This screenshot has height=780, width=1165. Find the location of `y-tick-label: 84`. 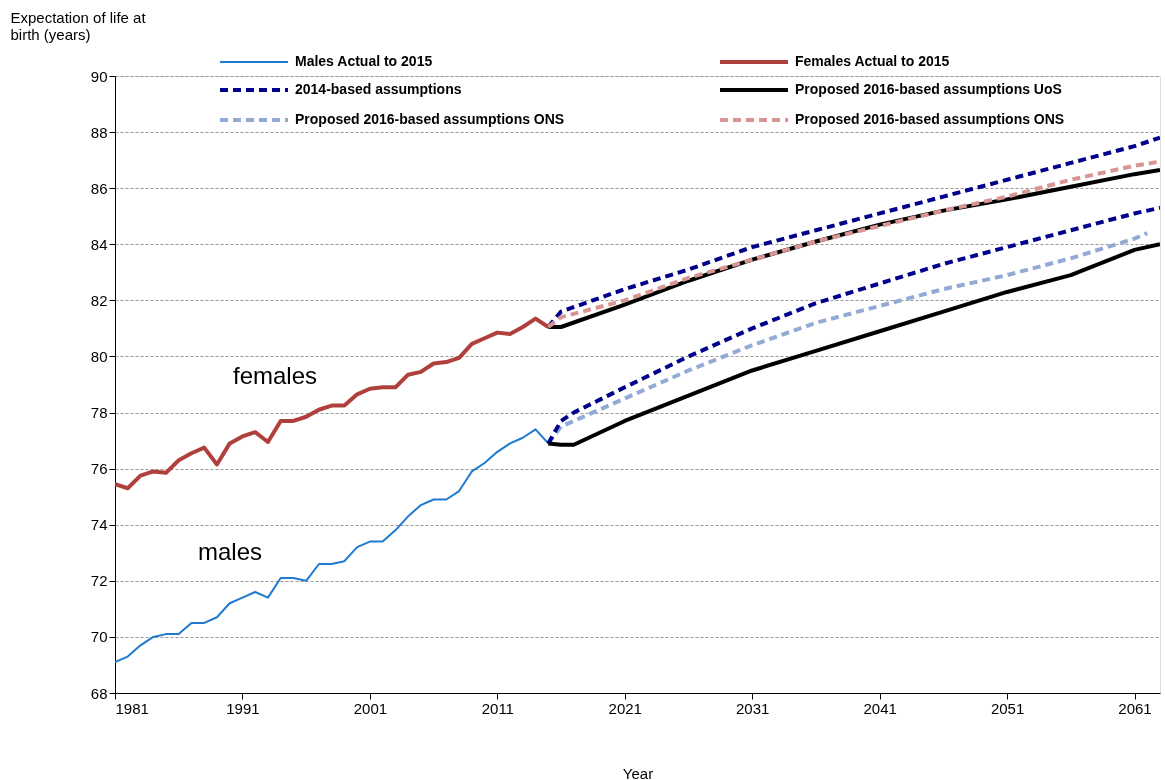

y-tick-label: 84 is located at coordinates (99, 244).